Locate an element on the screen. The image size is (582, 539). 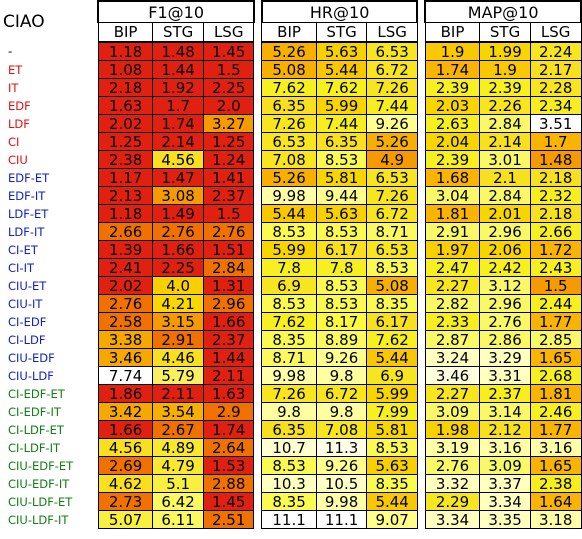
heatmap-cell: 4.56 is located at coordinates (125, 447).